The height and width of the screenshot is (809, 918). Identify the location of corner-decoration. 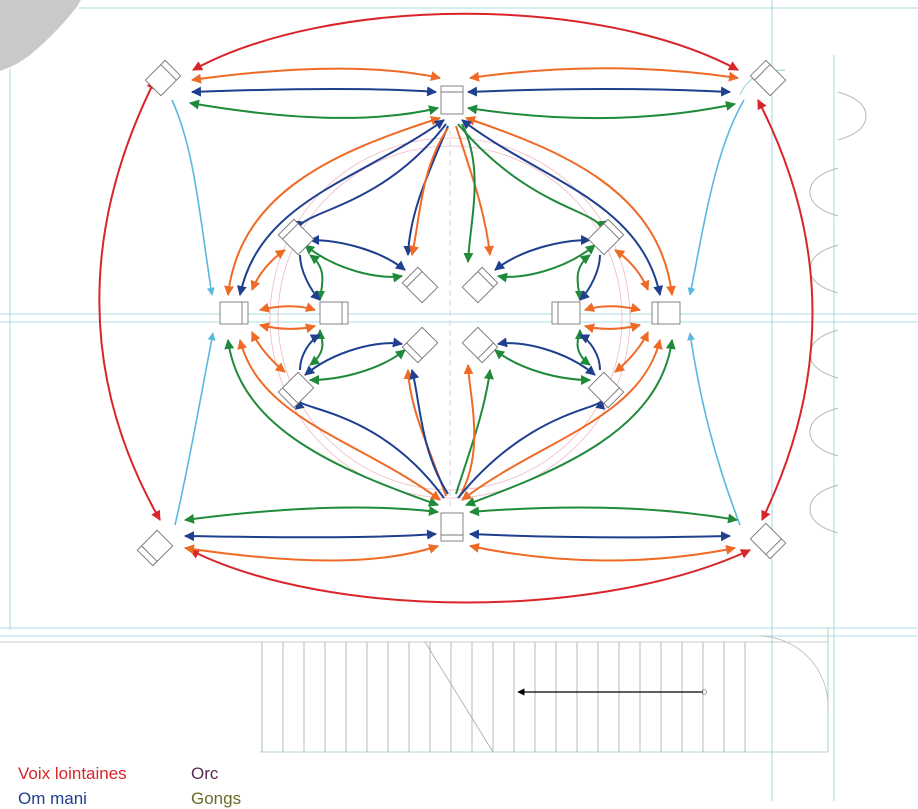
(41, 36).